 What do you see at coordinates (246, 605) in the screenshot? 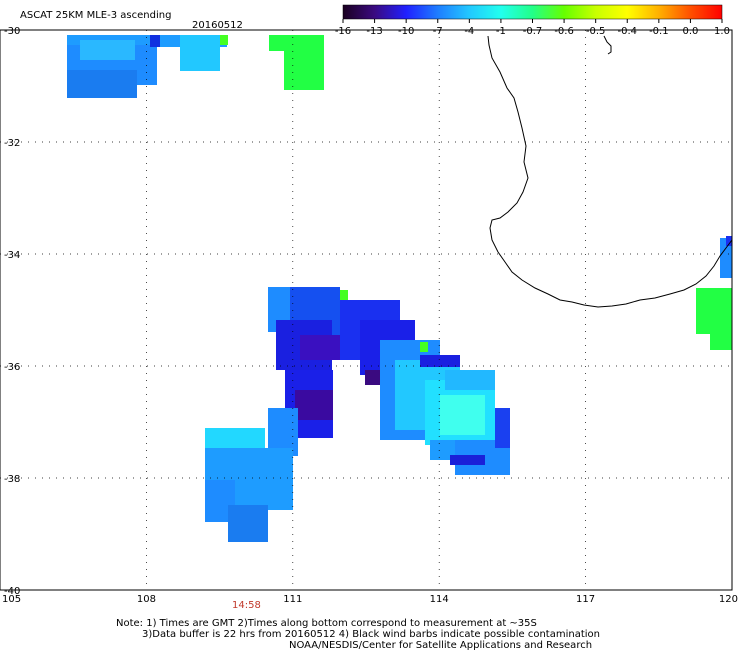
I see `pass-time-label: 14:58` at bounding box center [246, 605].